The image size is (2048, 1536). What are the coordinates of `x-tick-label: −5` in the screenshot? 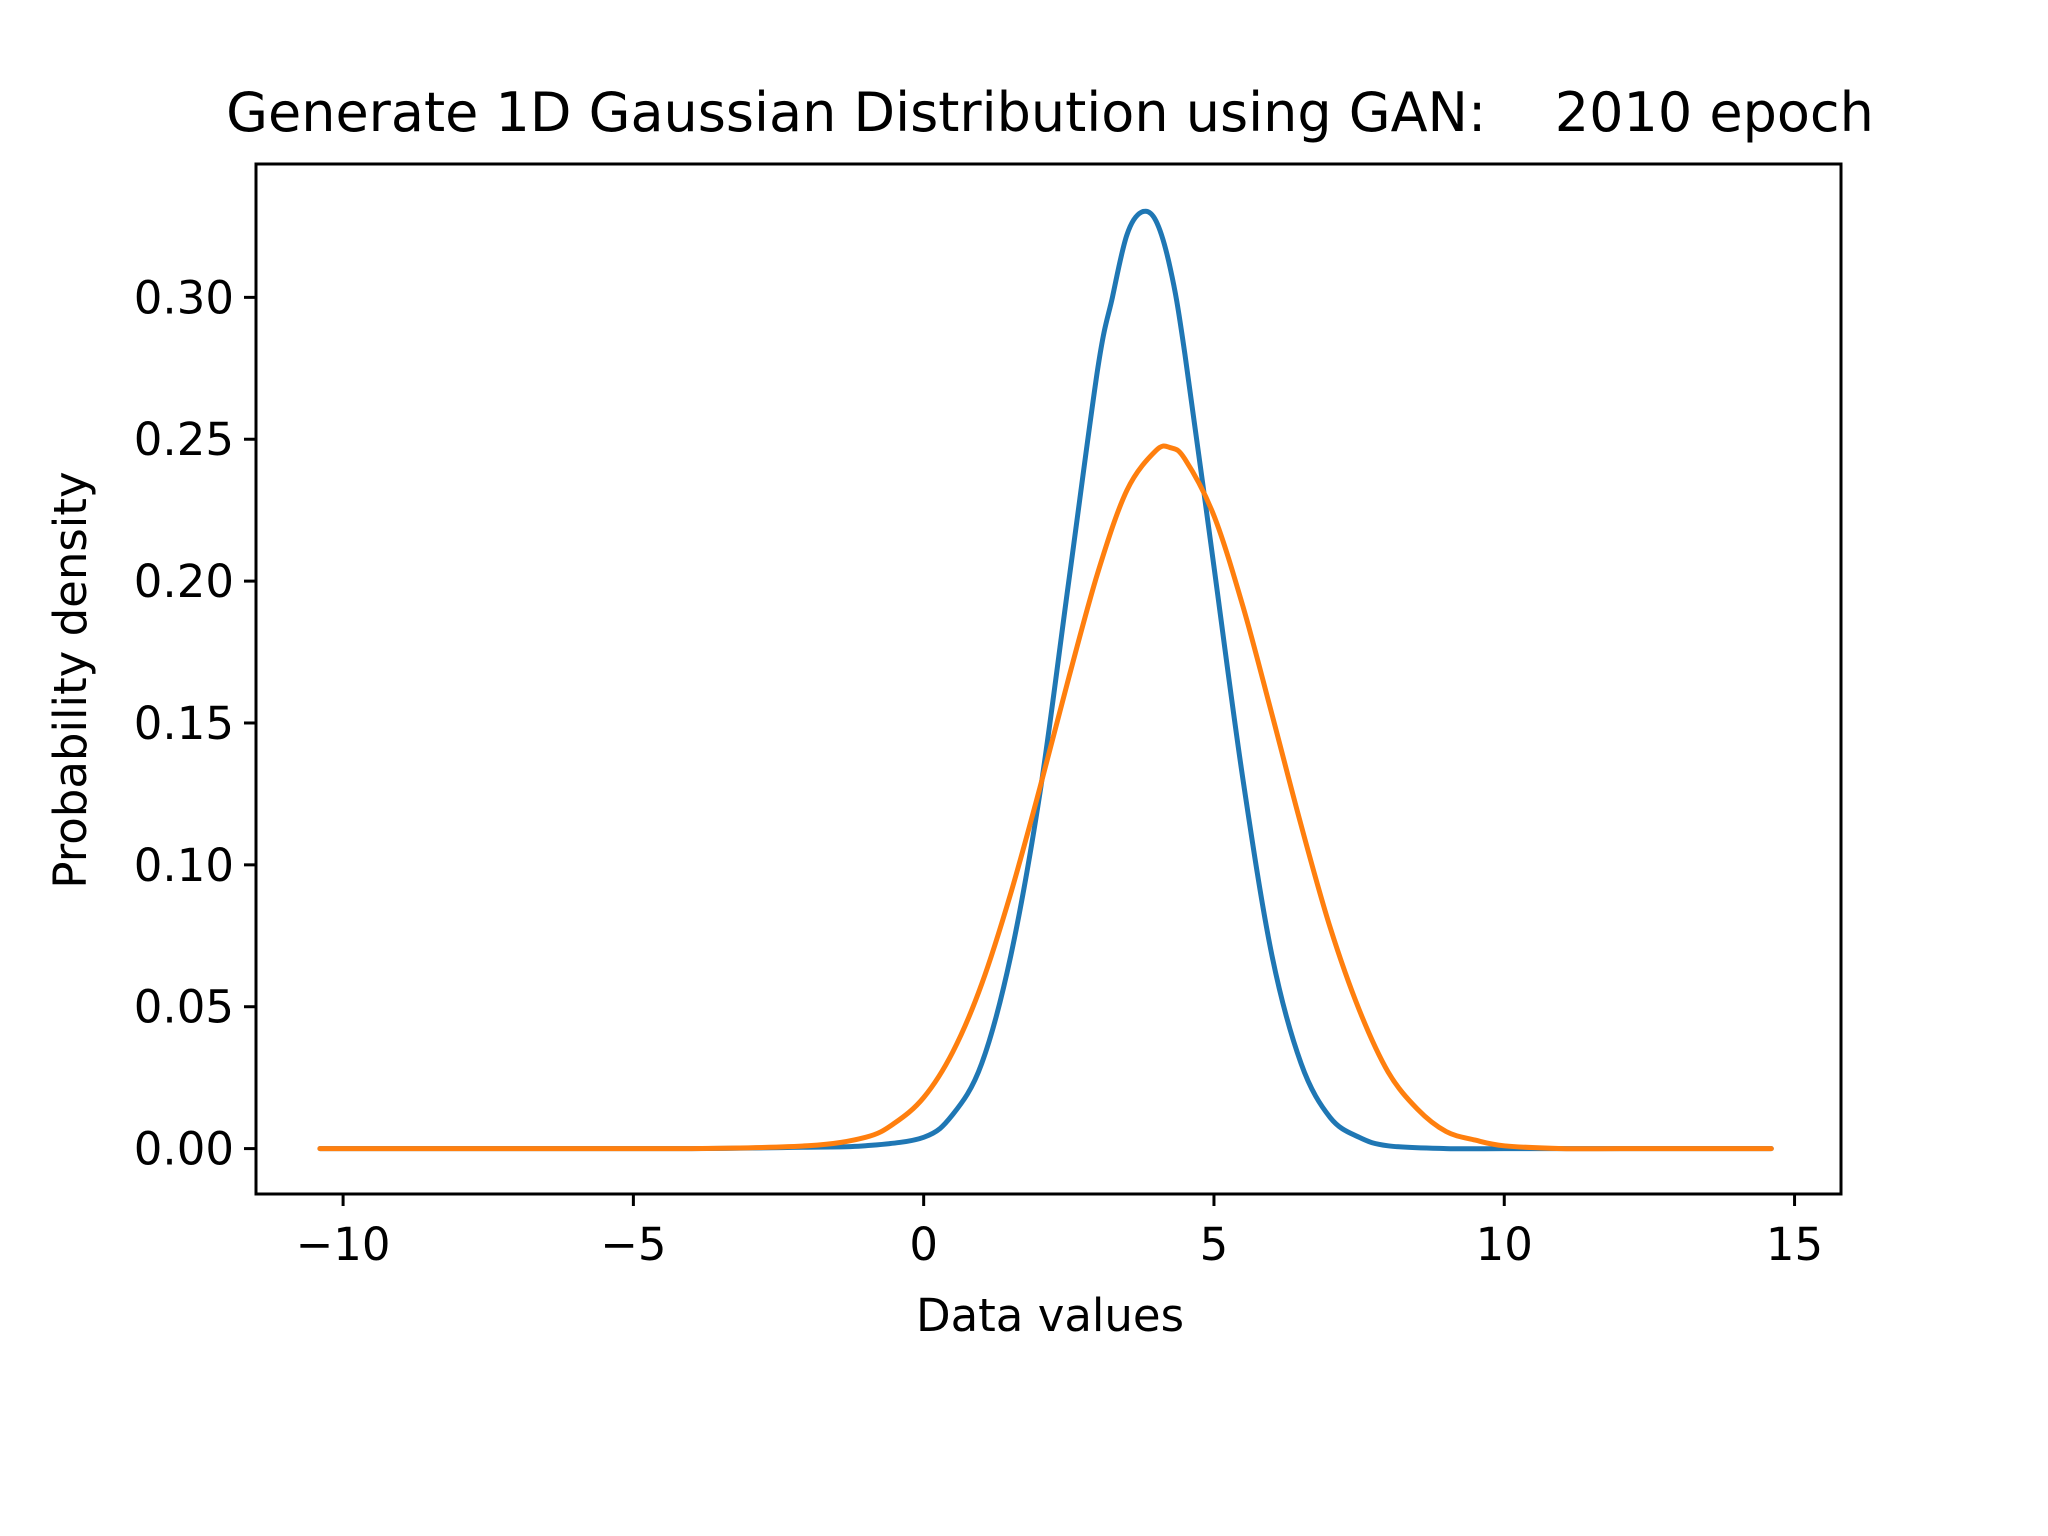 It's located at (633, 1244).